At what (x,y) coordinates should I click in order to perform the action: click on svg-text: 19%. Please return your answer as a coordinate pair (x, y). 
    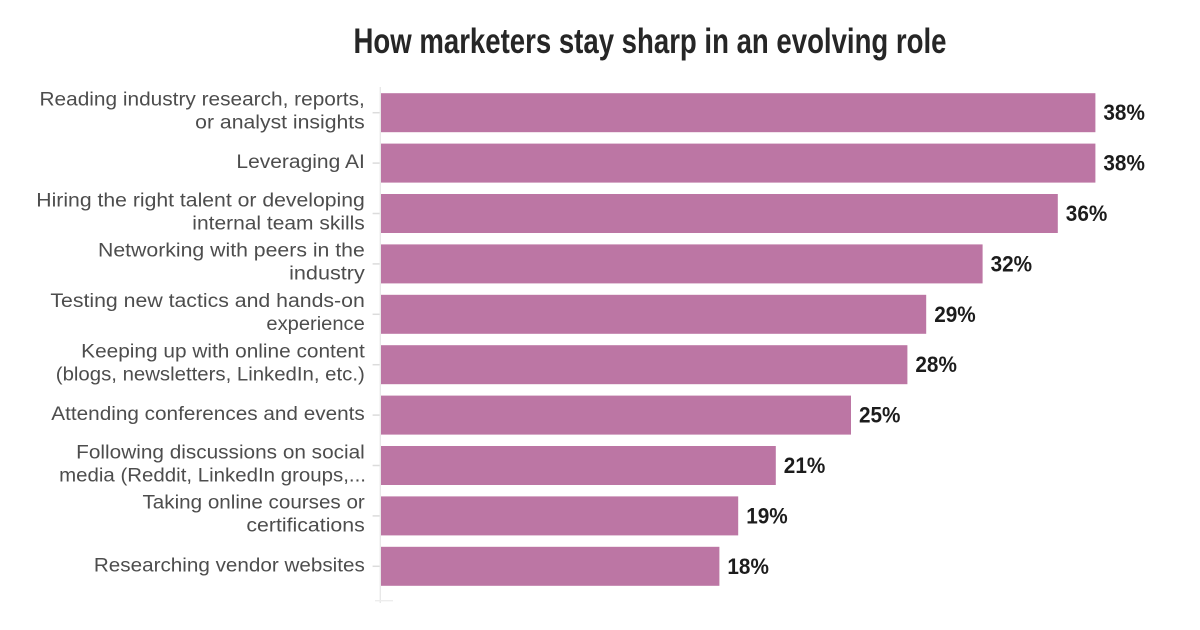
    Looking at the image, I should click on (767, 515).